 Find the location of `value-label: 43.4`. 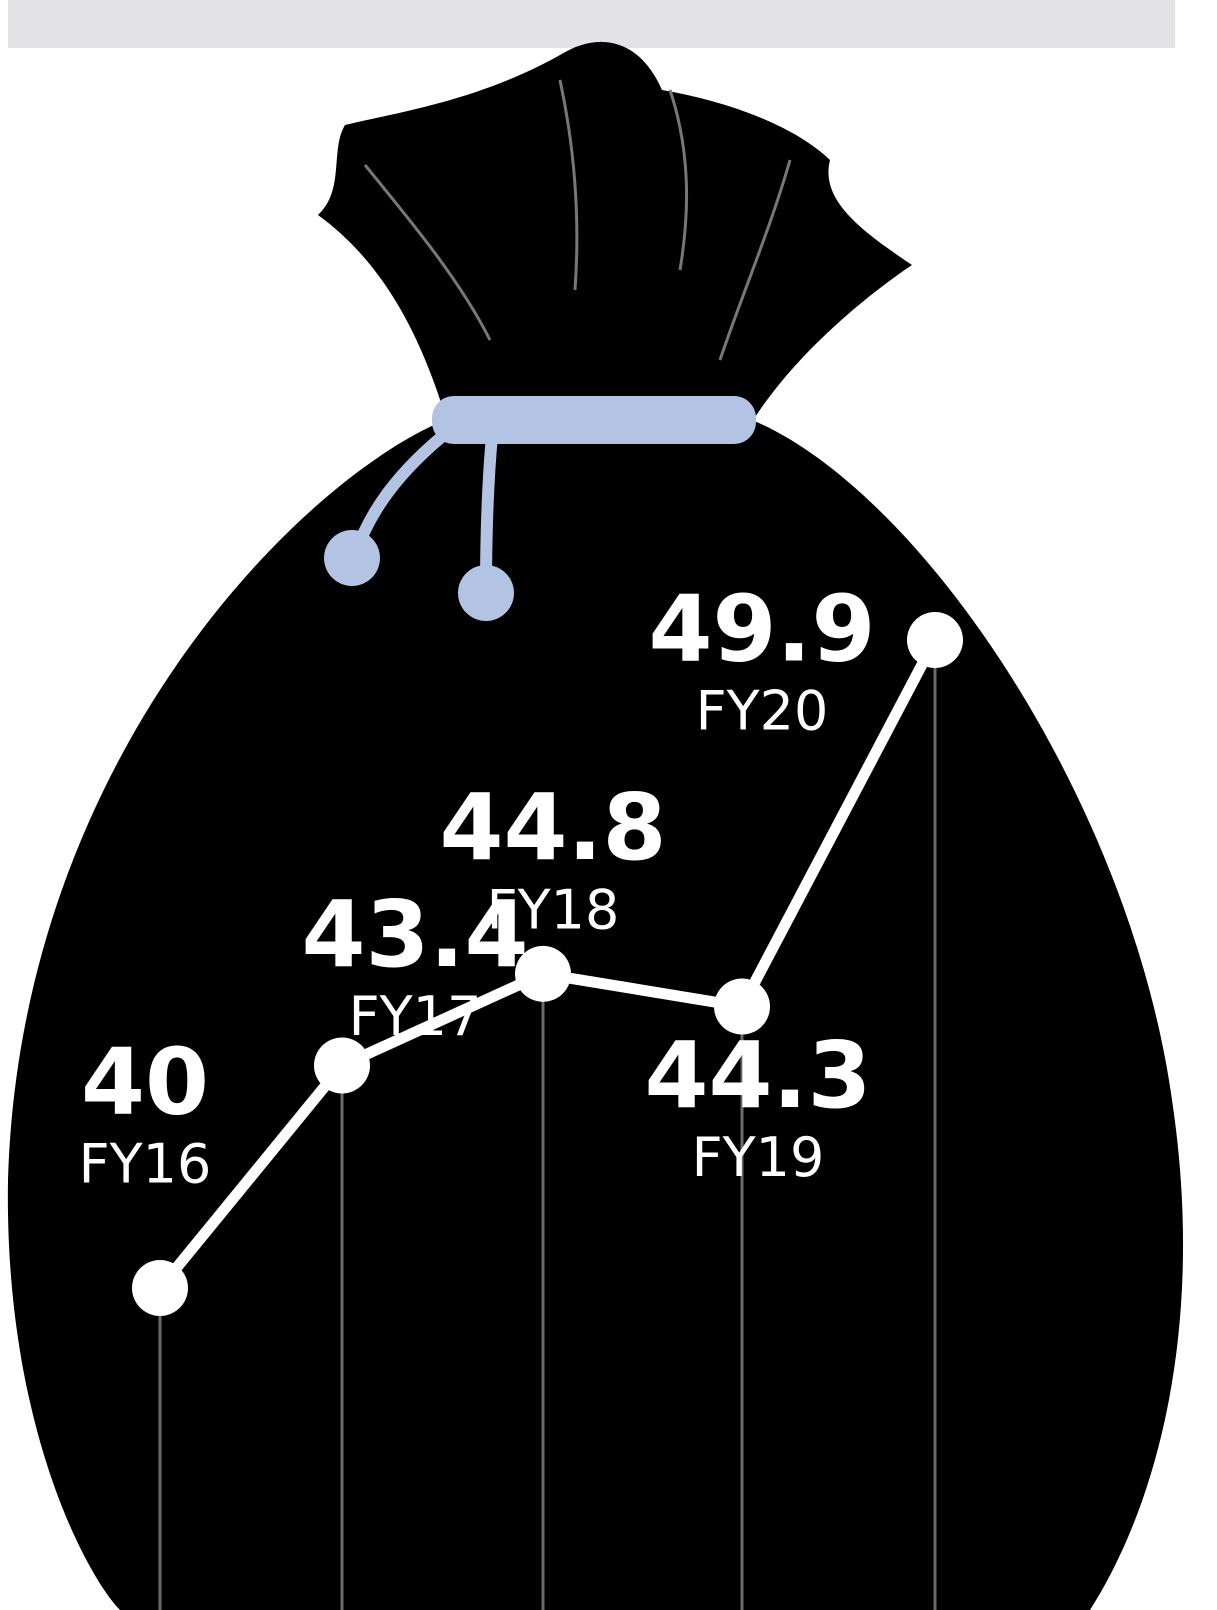

value-label: 43.4 is located at coordinates (415, 934).